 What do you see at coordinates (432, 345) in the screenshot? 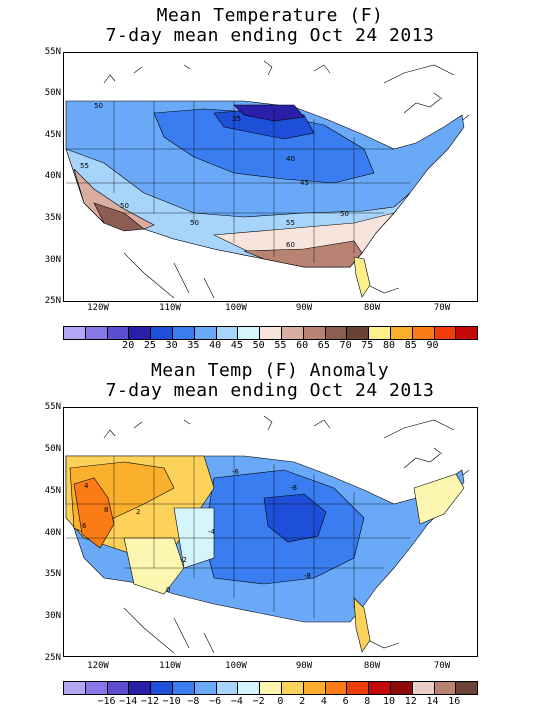
I see `colorbar-label: 90` at bounding box center [432, 345].